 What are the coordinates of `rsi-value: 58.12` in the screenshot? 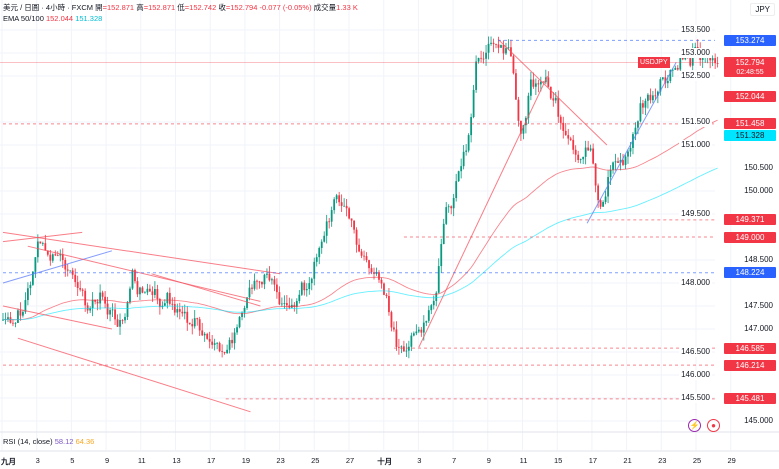 It's located at (64, 441).